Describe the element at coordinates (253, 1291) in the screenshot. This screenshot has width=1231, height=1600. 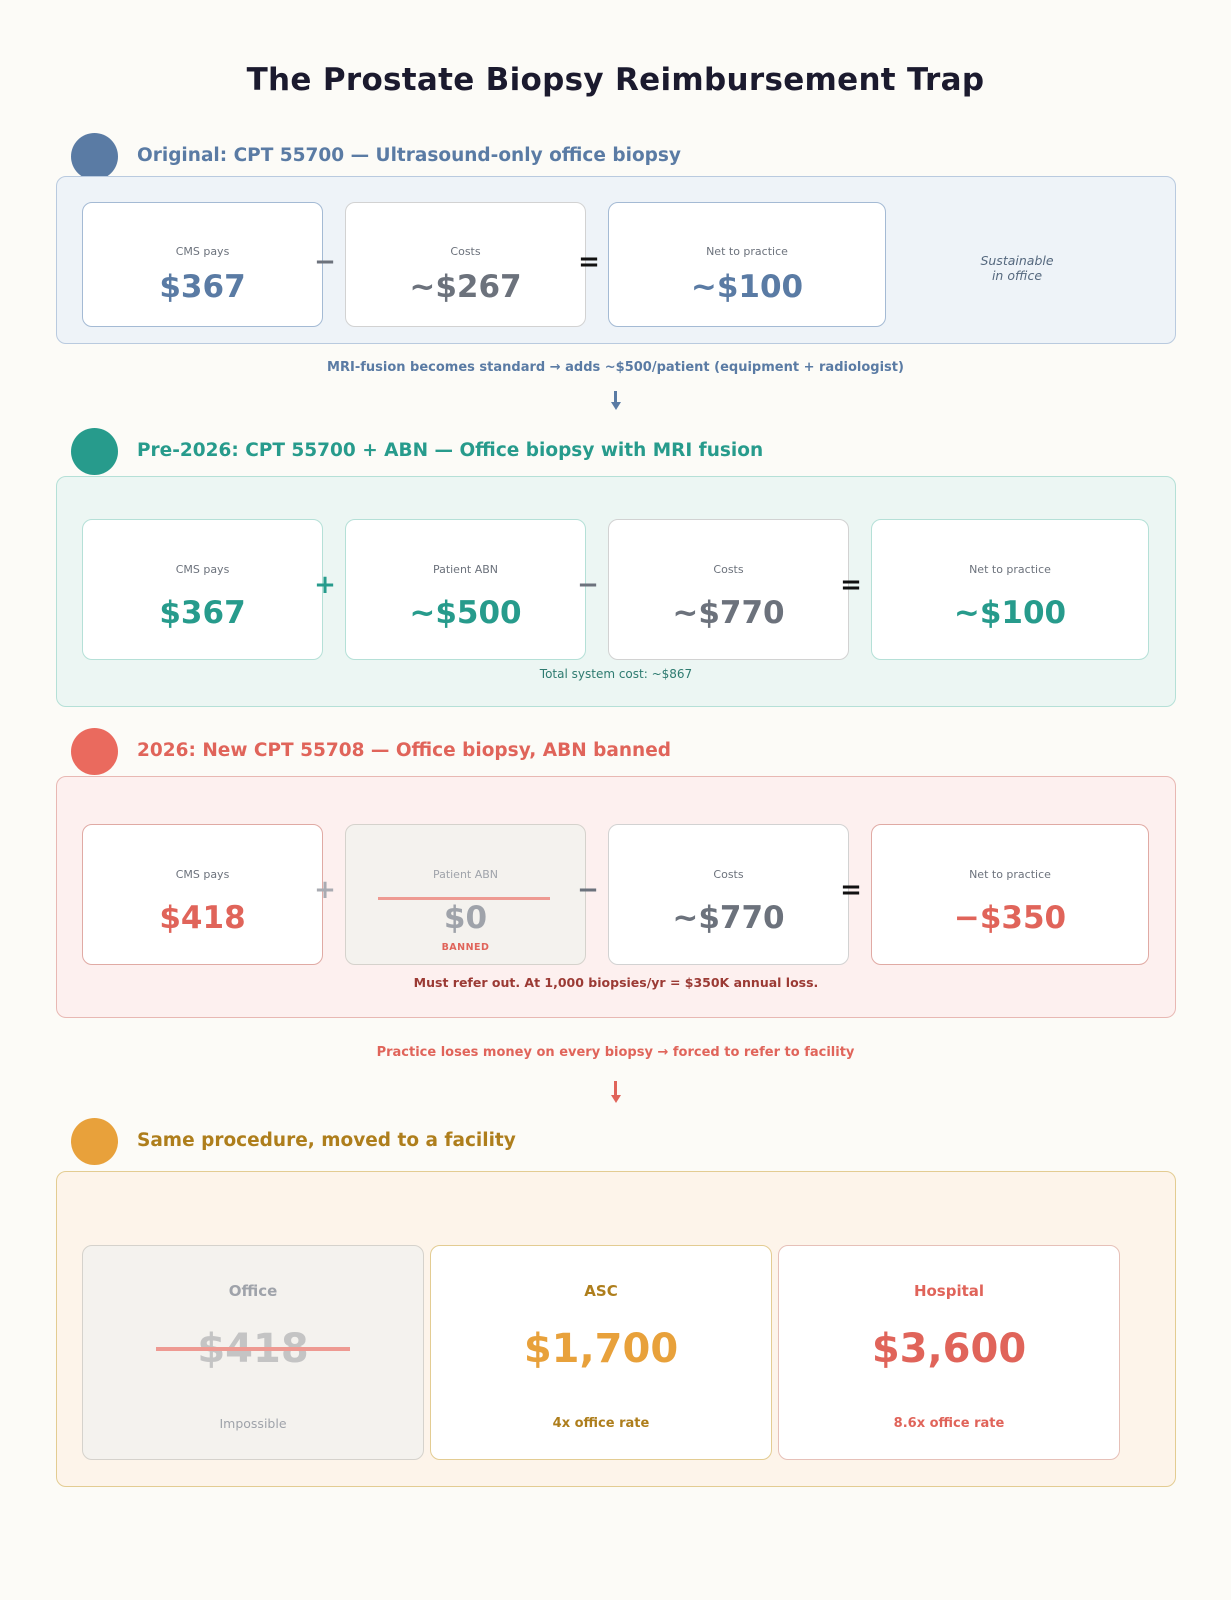
I see `card-label: Office` at that location.